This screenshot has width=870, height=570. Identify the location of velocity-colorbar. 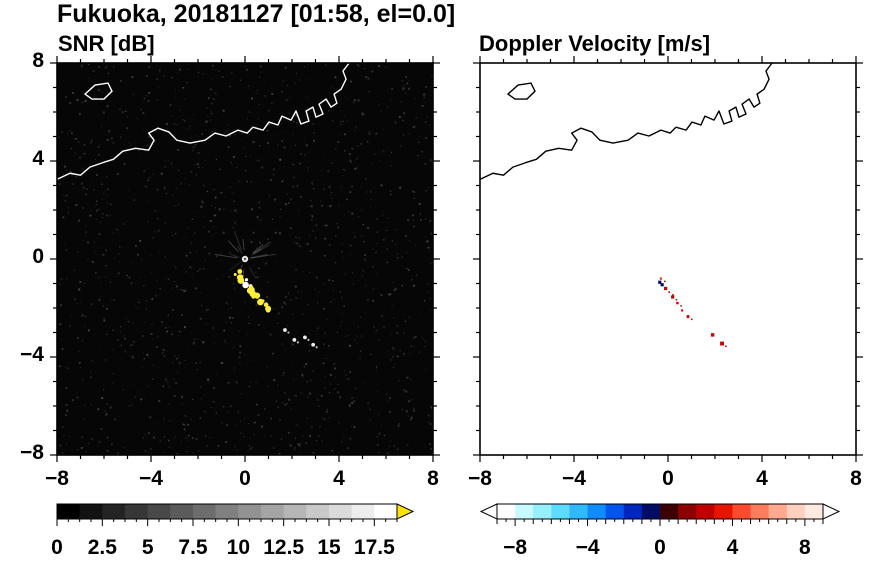
(660, 514).